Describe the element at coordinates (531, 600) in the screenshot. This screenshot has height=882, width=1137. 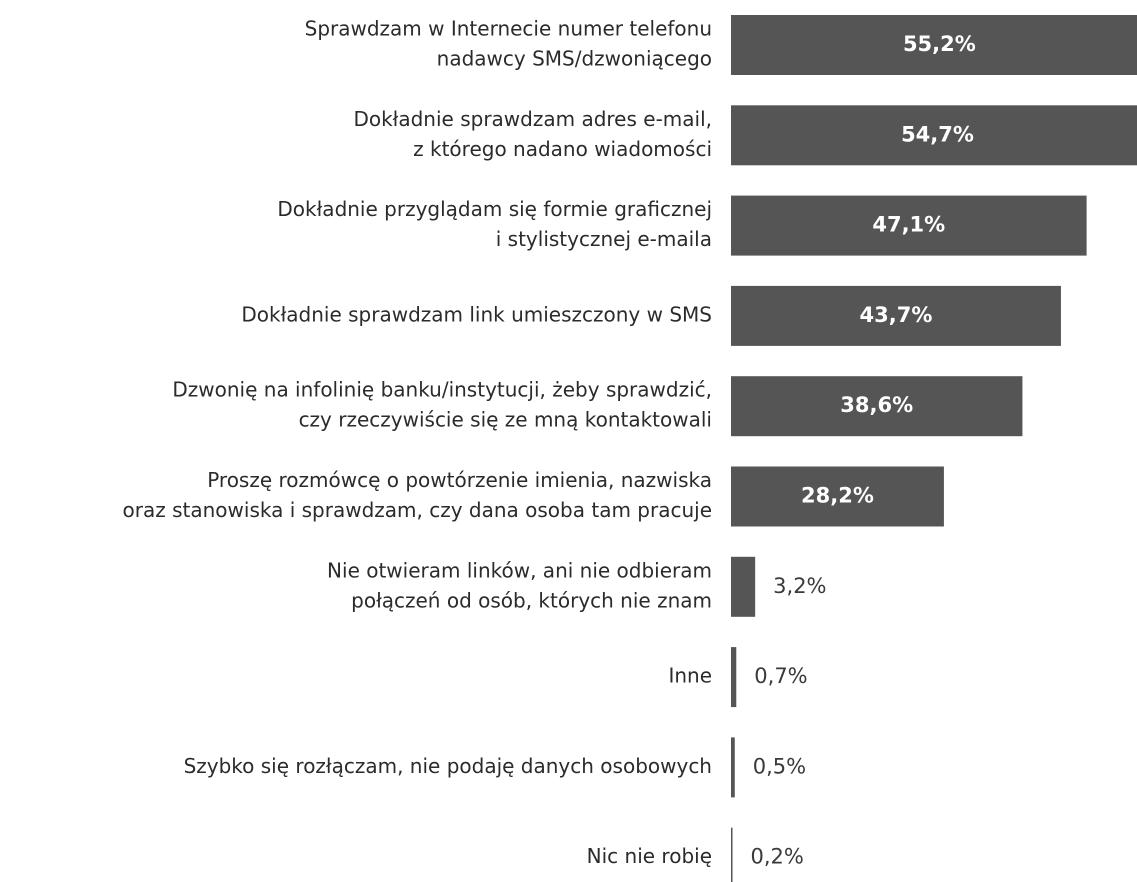
I see `category-label: połączeń od osób, których nie znam` at that location.